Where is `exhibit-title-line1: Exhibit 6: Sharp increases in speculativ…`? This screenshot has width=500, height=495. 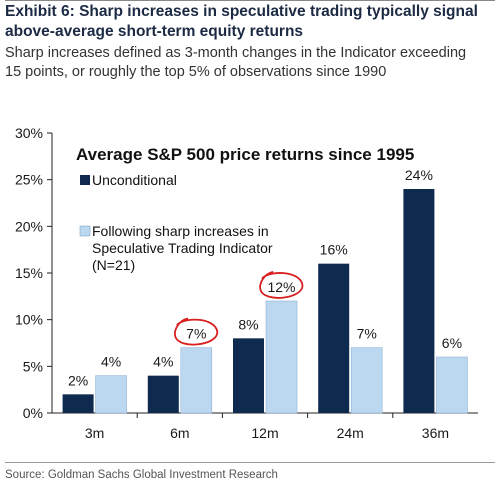 exhibit-title-line1: Exhibit 6: Sharp increases in speculativ… is located at coordinates (241, 11).